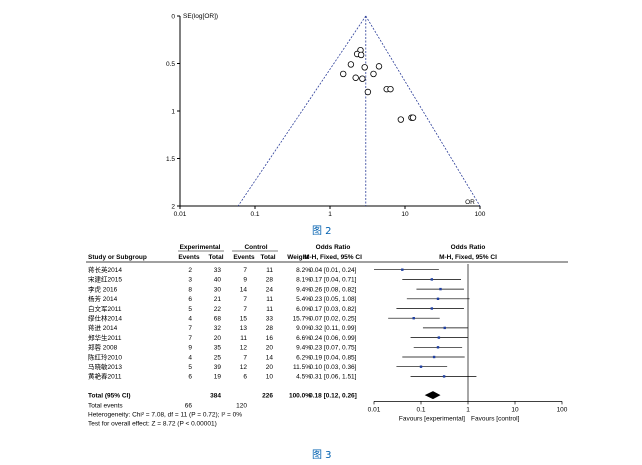  I want to click on study-name: 蒋长英2014, so click(105, 269).